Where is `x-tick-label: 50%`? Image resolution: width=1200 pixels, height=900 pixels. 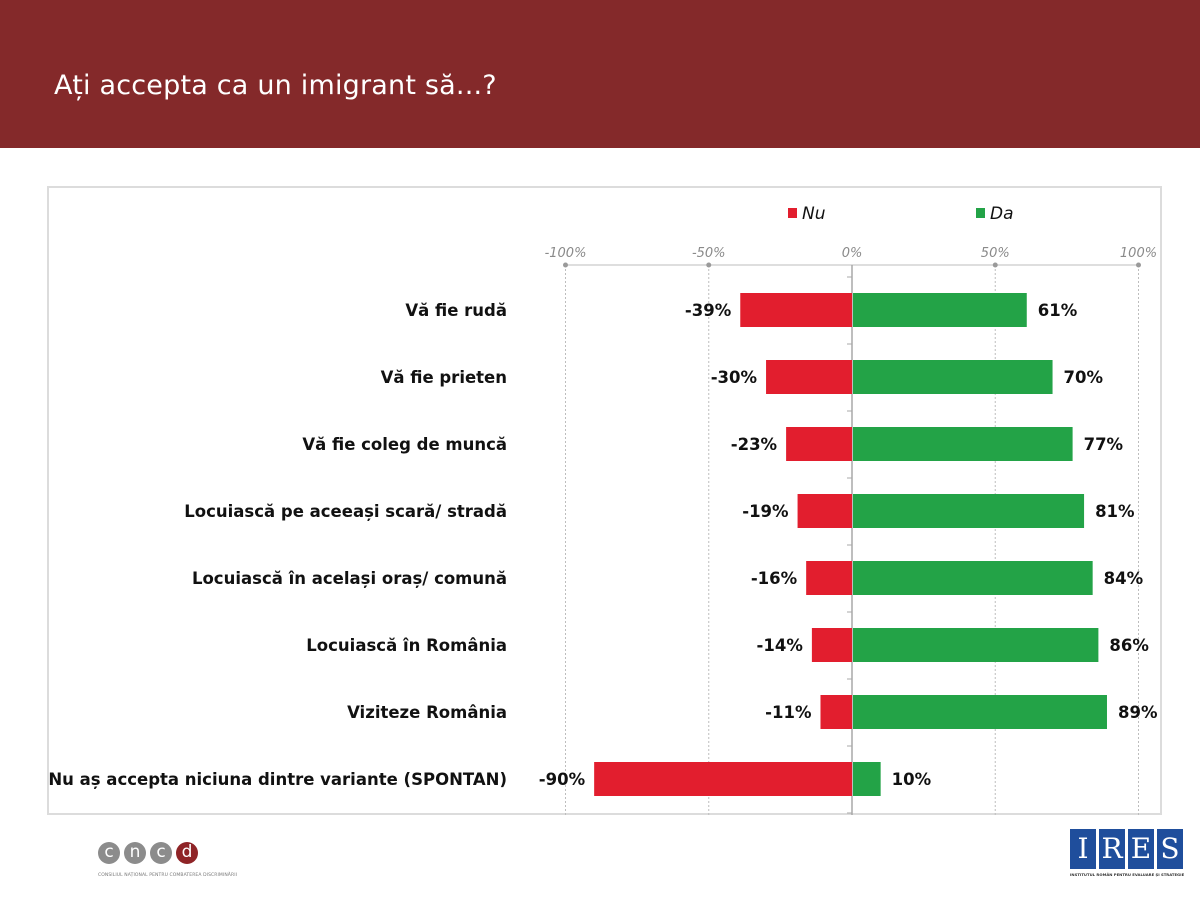
x-tick-label: 50% is located at coordinates (995, 253).